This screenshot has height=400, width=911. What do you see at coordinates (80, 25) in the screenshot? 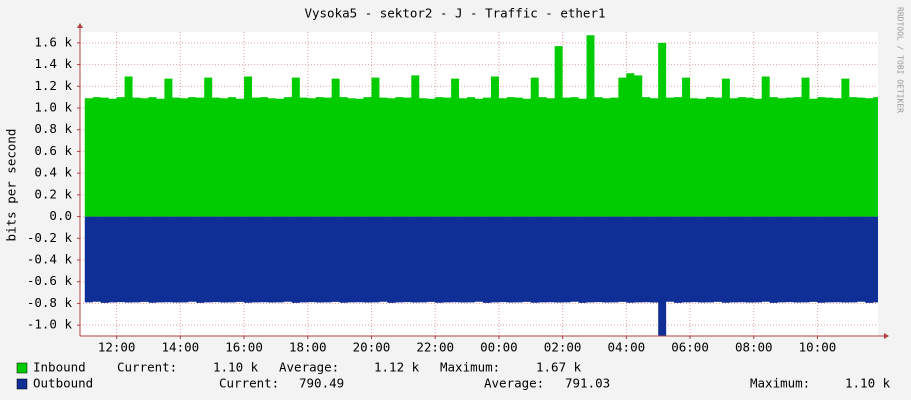
I see `y-axis-arrow` at bounding box center [80, 25].